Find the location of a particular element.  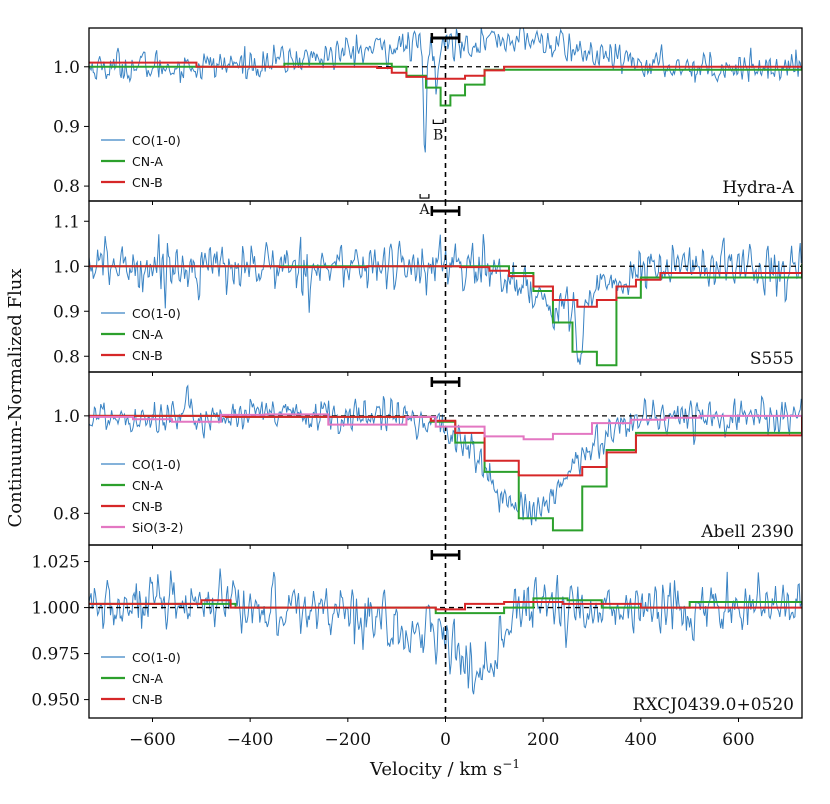

y-tick-label-3-2: 1.000 is located at coordinates (55, 609).